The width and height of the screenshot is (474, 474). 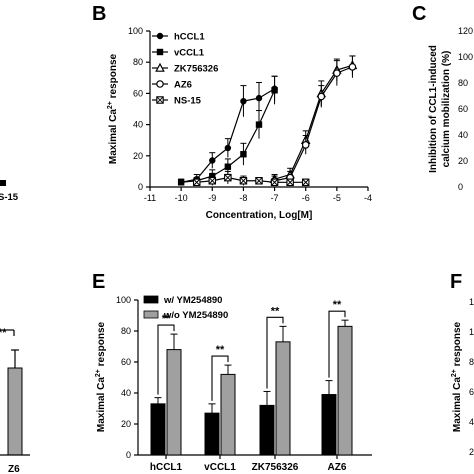 What do you see at coordinates (471, 377) in the screenshot?
I see `y-ticks-f: 1 1 8 6 4 2` at bounding box center [471, 377].